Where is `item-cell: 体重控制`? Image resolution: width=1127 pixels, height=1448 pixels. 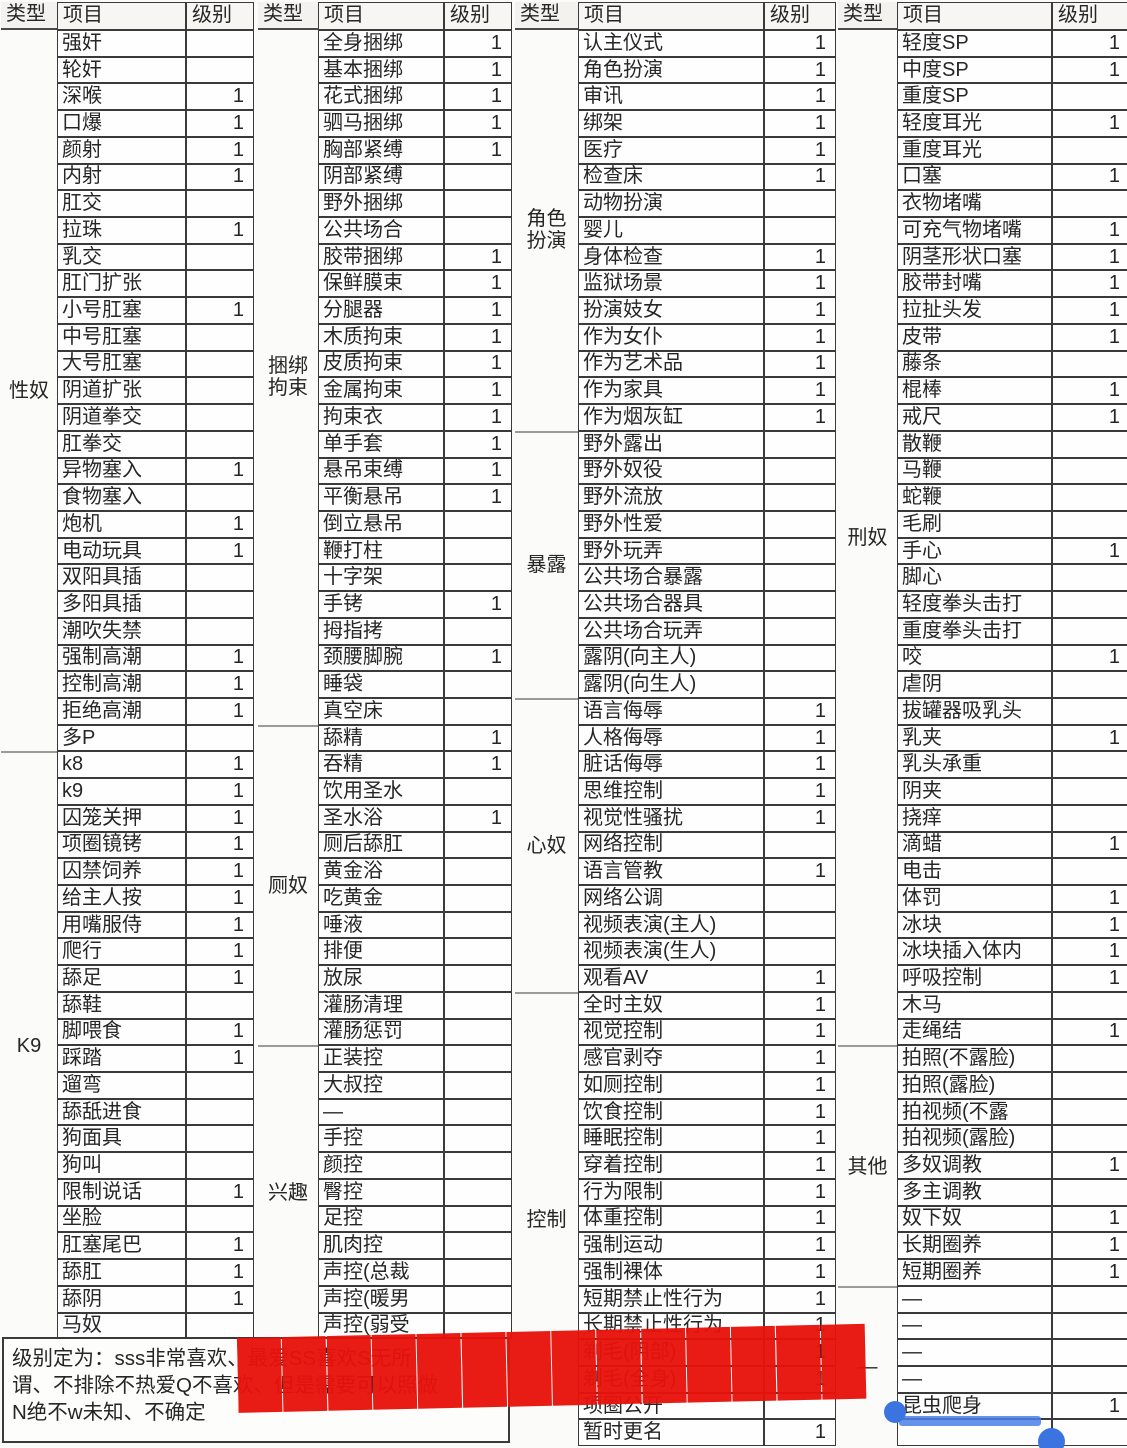 item-cell: 体重控制 is located at coordinates (671, 1219).